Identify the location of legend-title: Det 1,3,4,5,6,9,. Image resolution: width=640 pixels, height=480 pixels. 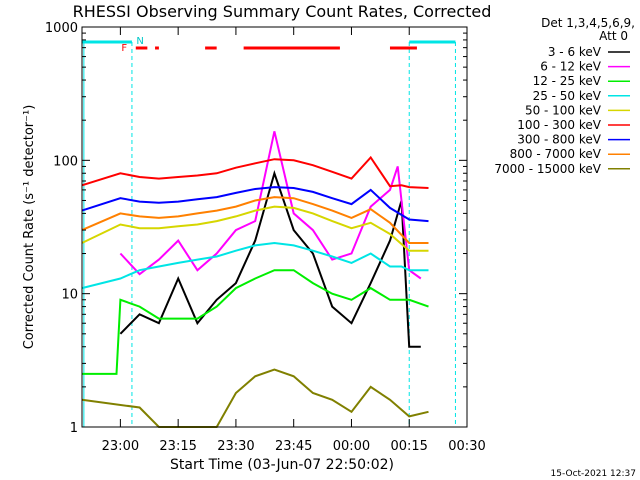
(588, 23).